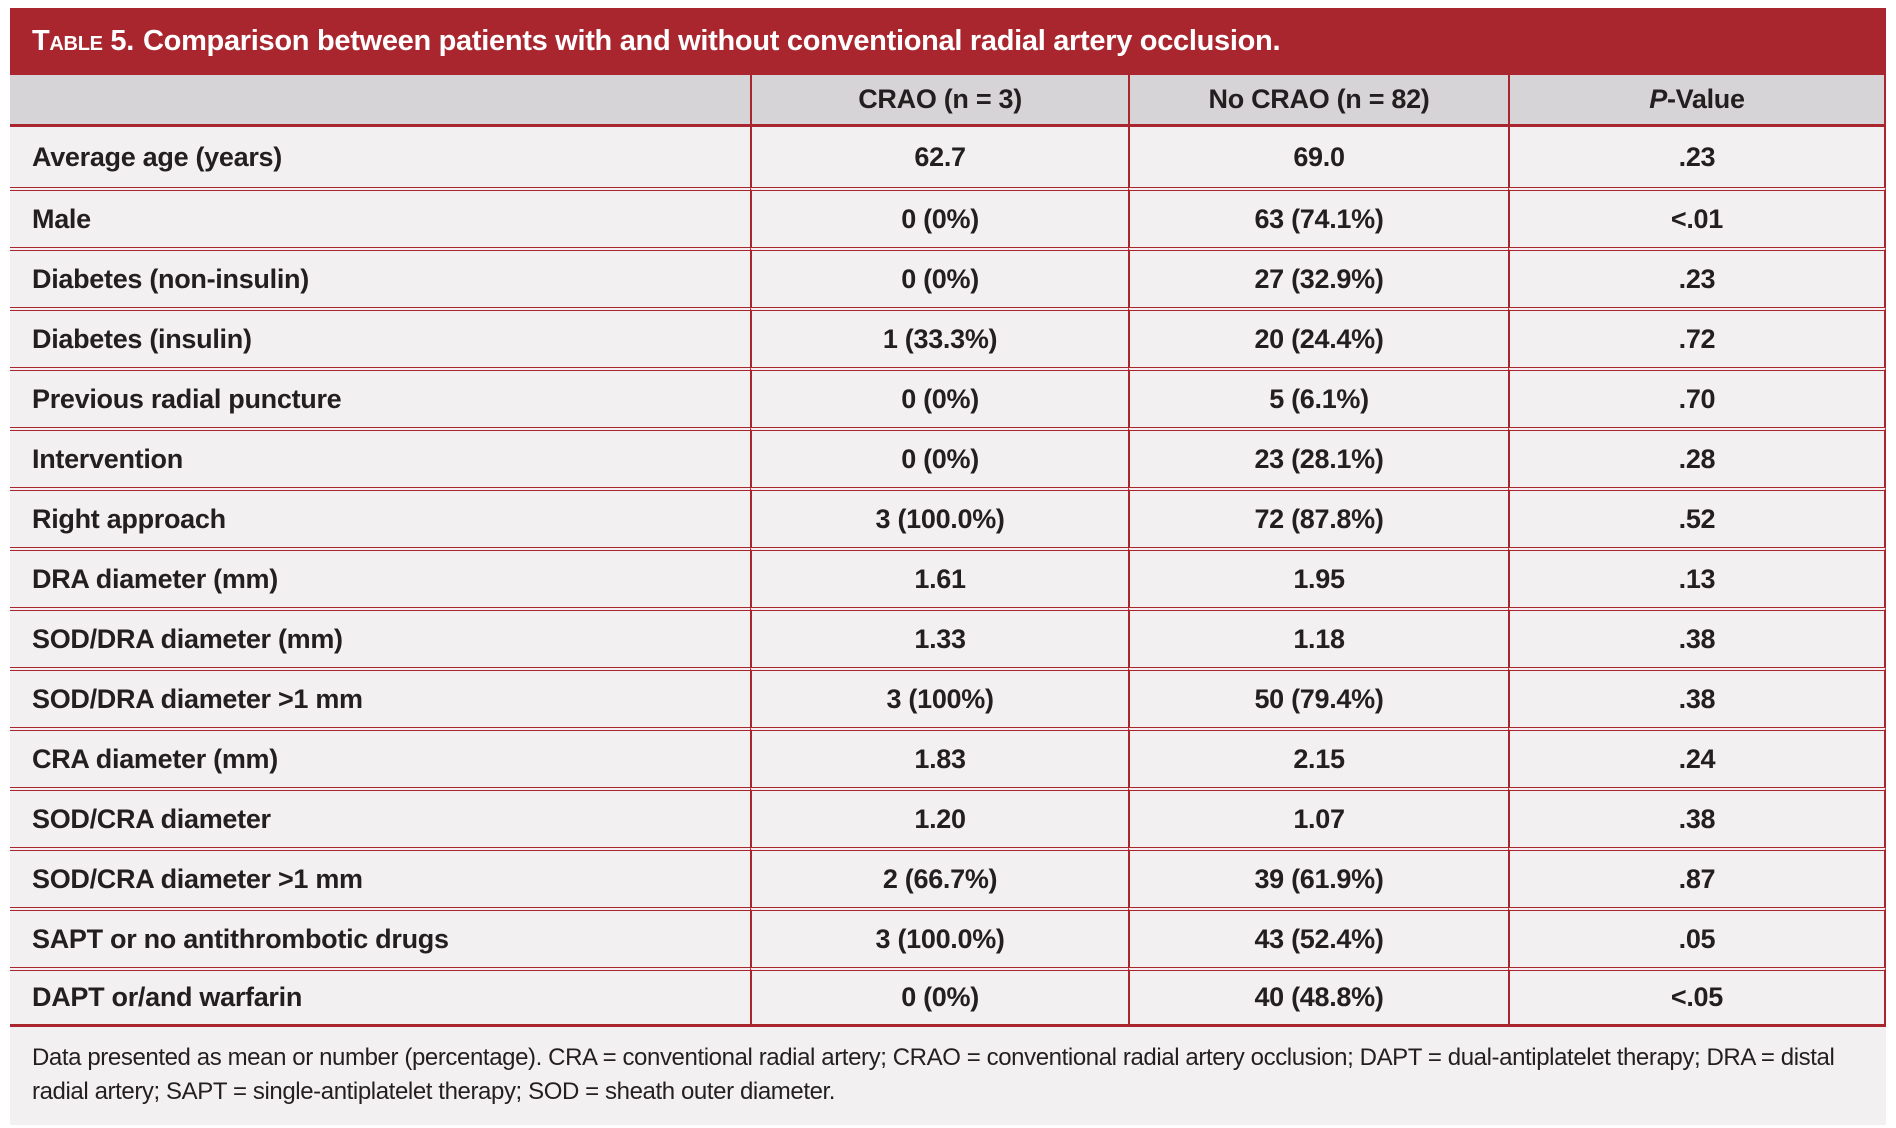 The height and width of the screenshot is (1128, 1896). What do you see at coordinates (939, 337) in the screenshot?
I see `crao-value: 1 (33.3%)` at bounding box center [939, 337].